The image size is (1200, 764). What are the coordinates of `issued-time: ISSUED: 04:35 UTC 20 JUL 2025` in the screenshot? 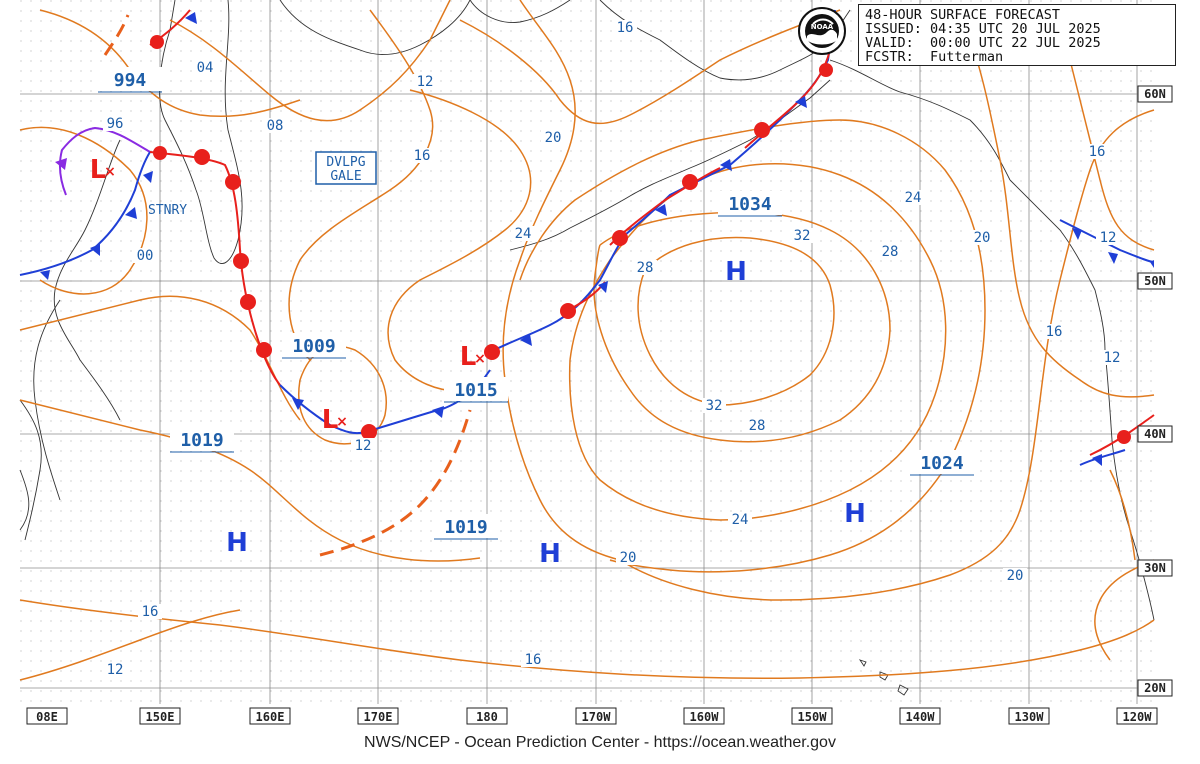 It's located at (983, 29).